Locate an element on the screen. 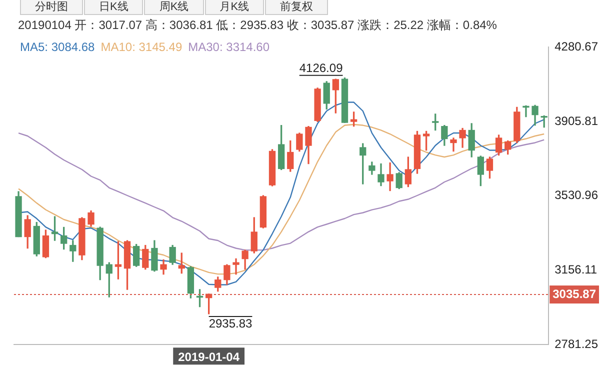  text: MA10: 3145.49 is located at coordinates (141, 47).